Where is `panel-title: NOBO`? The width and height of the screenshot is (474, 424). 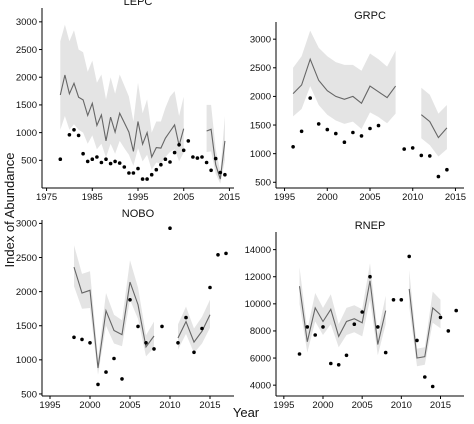 panel-title: NOBO is located at coordinates (138, 214).